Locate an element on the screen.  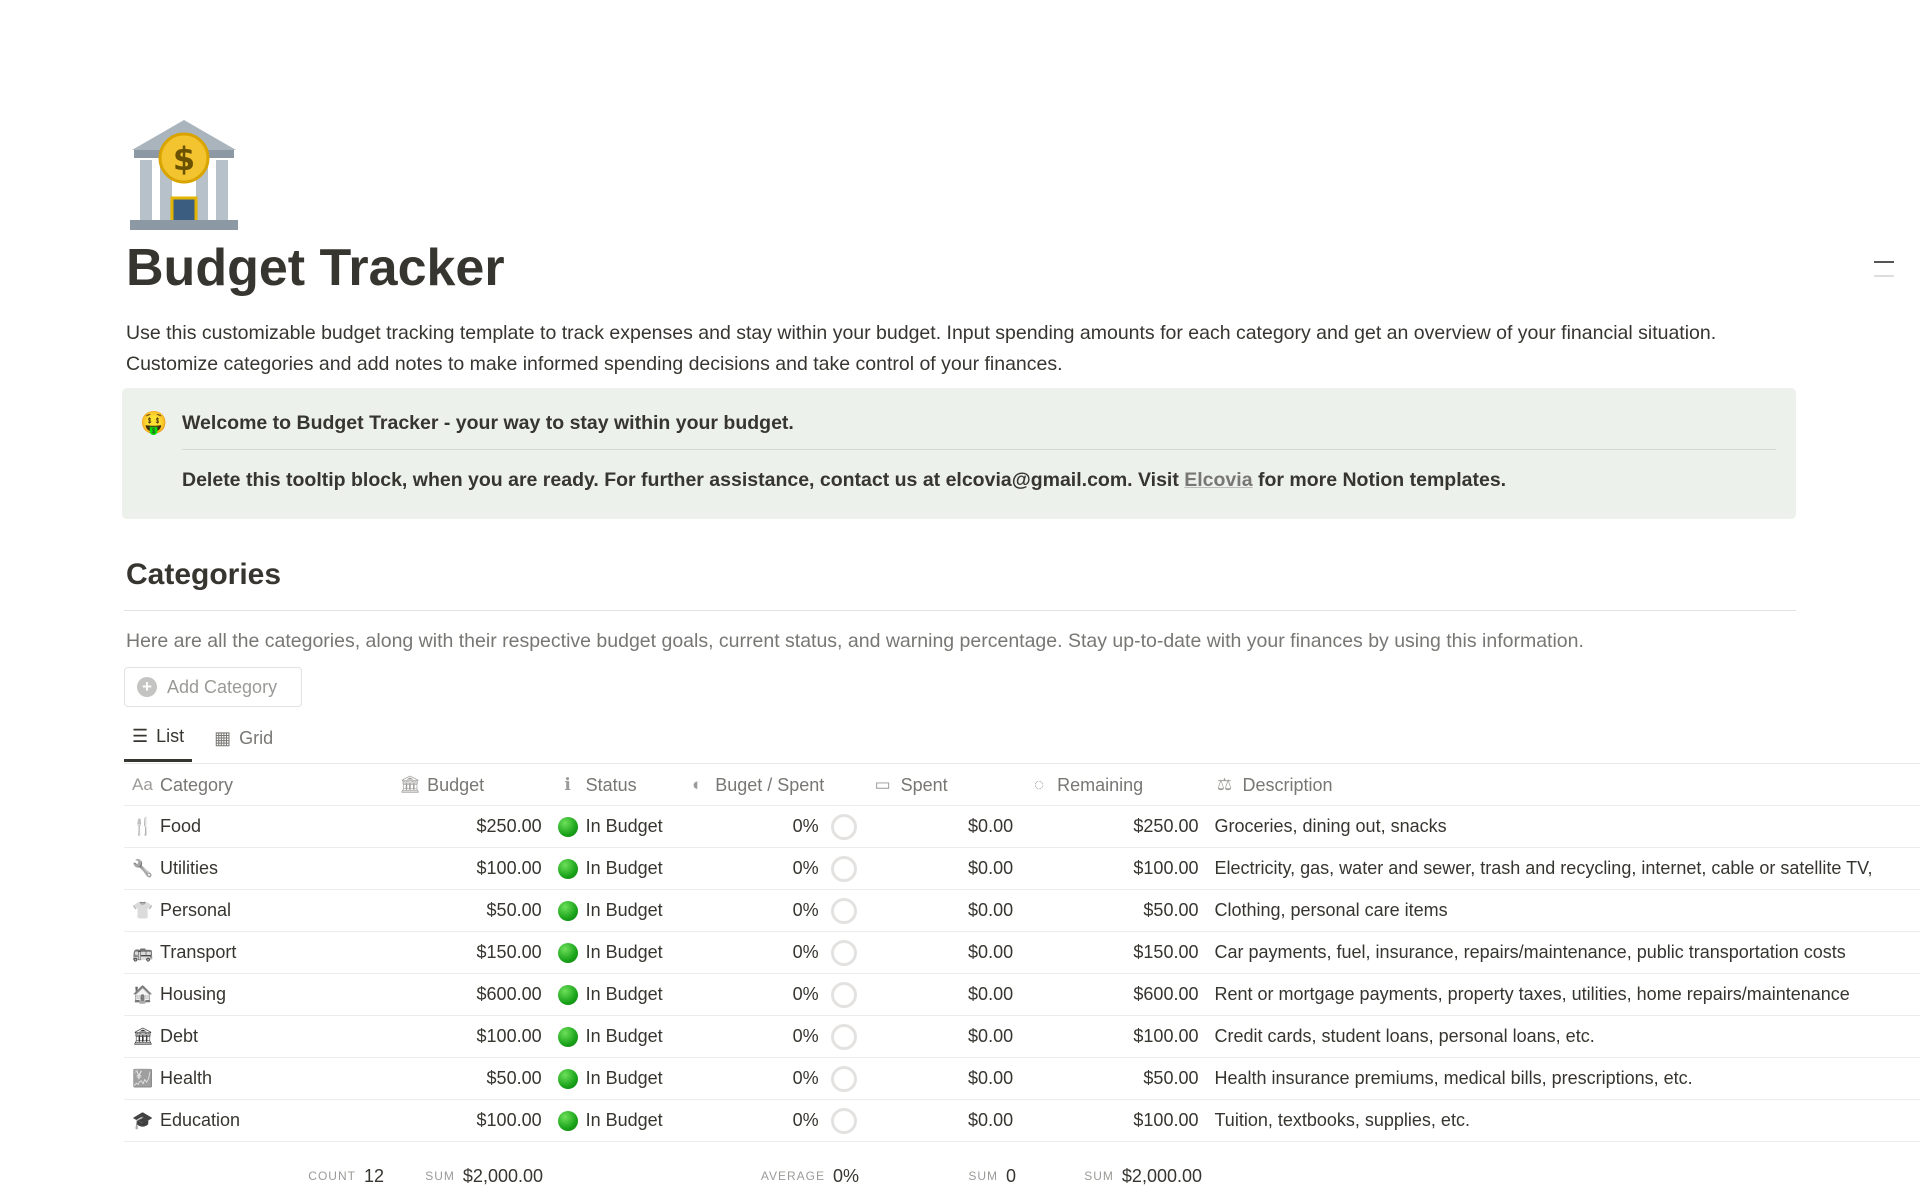
category-name: Education is located at coordinates (200, 1120).